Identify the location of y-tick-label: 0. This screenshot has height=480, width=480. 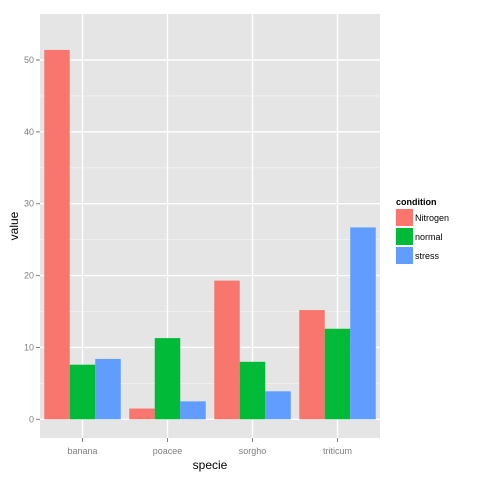
(31, 419).